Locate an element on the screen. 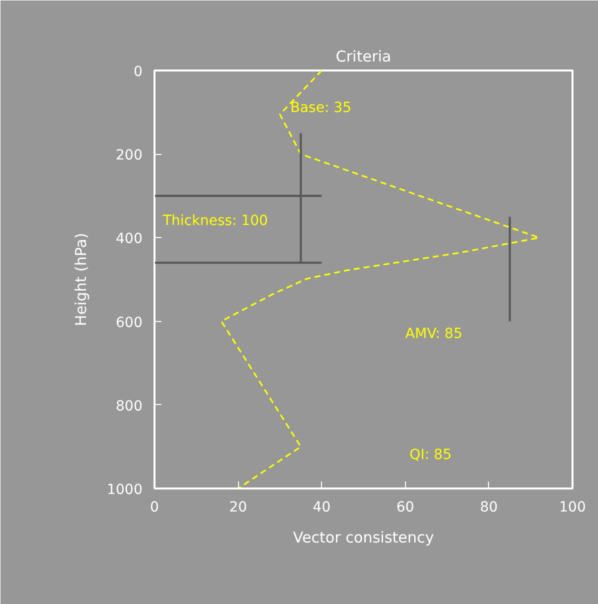 This screenshot has width=598, height=604. x-tick-label: 20 is located at coordinates (238, 508).